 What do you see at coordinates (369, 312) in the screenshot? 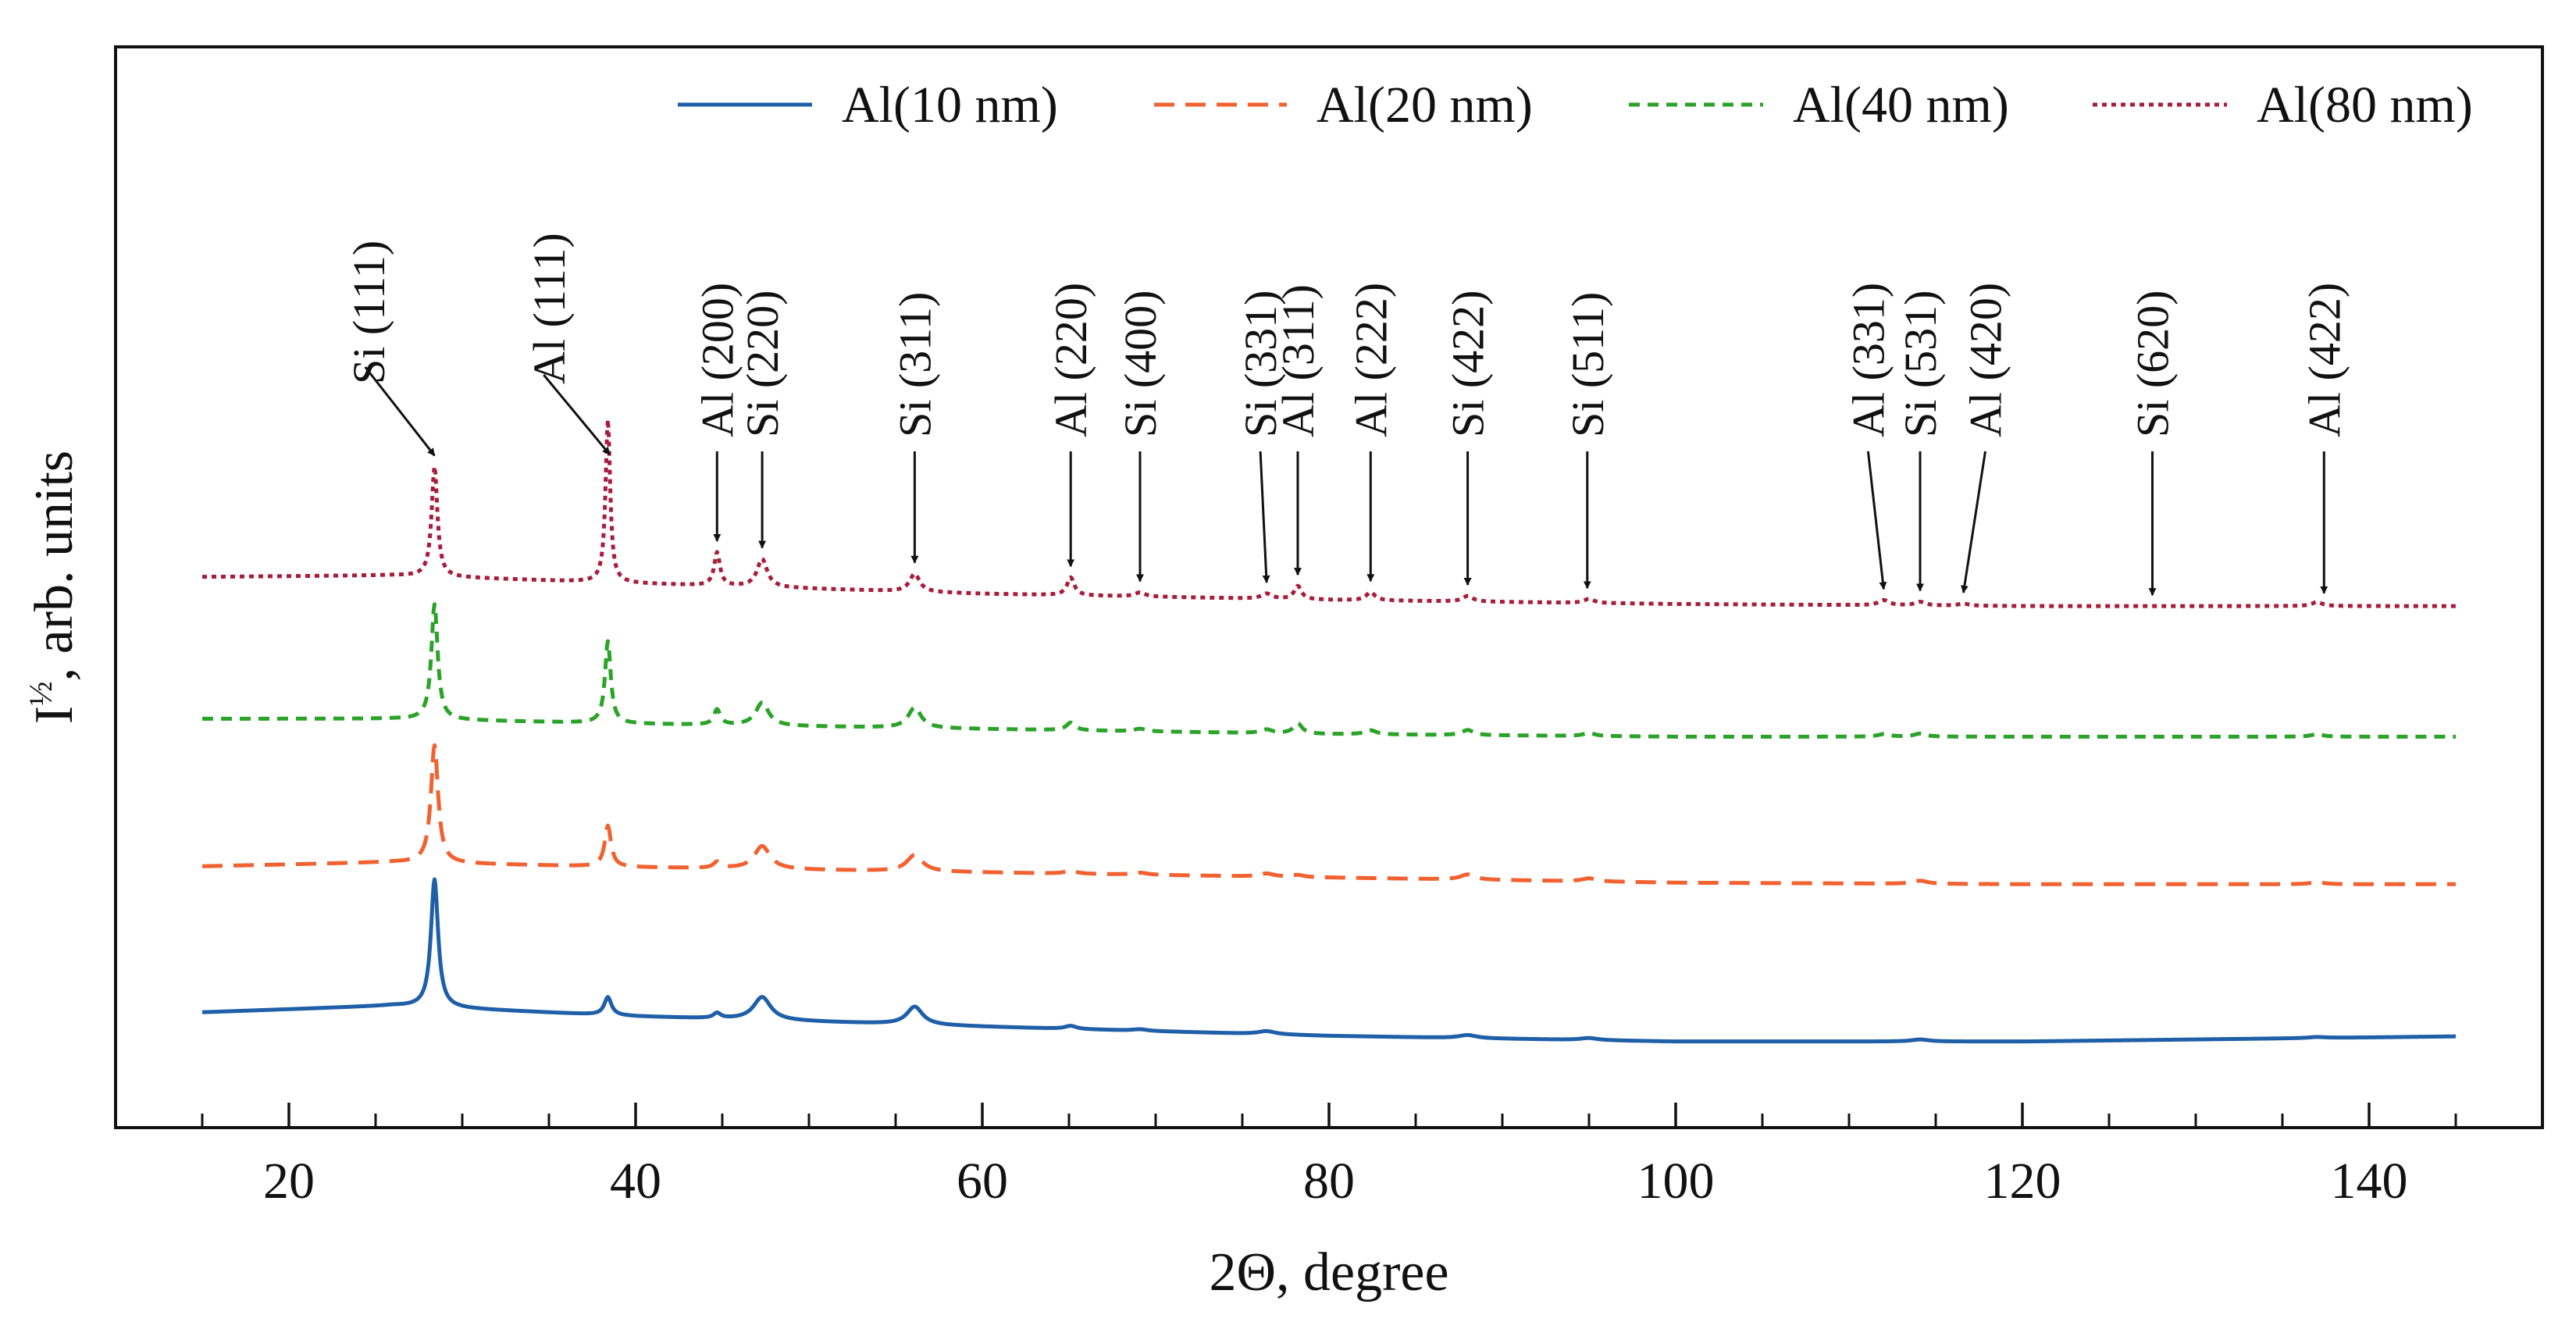
I see `peak-label: Si (111)` at bounding box center [369, 312].